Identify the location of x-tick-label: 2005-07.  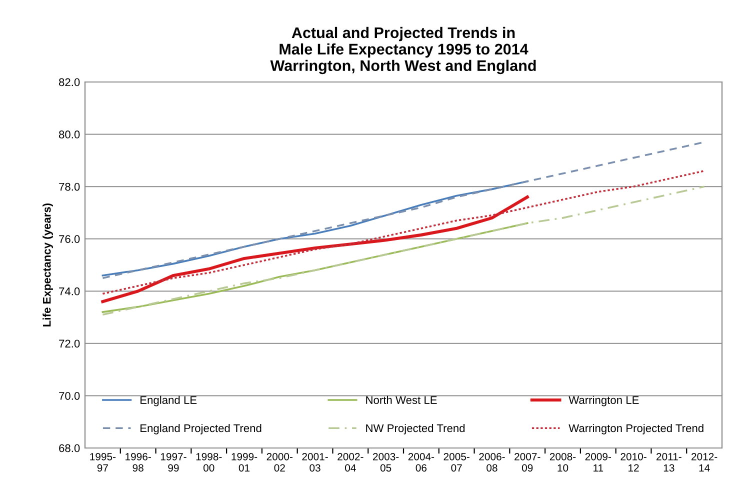
(457, 462).